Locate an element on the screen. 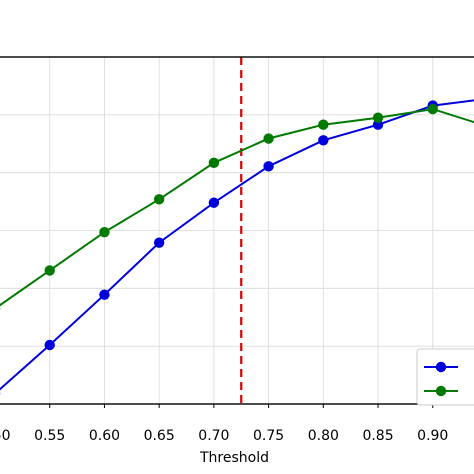 This screenshot has height=474, width=474. x-tick-label-7: 0.85 is located at coordinates (377, 436).